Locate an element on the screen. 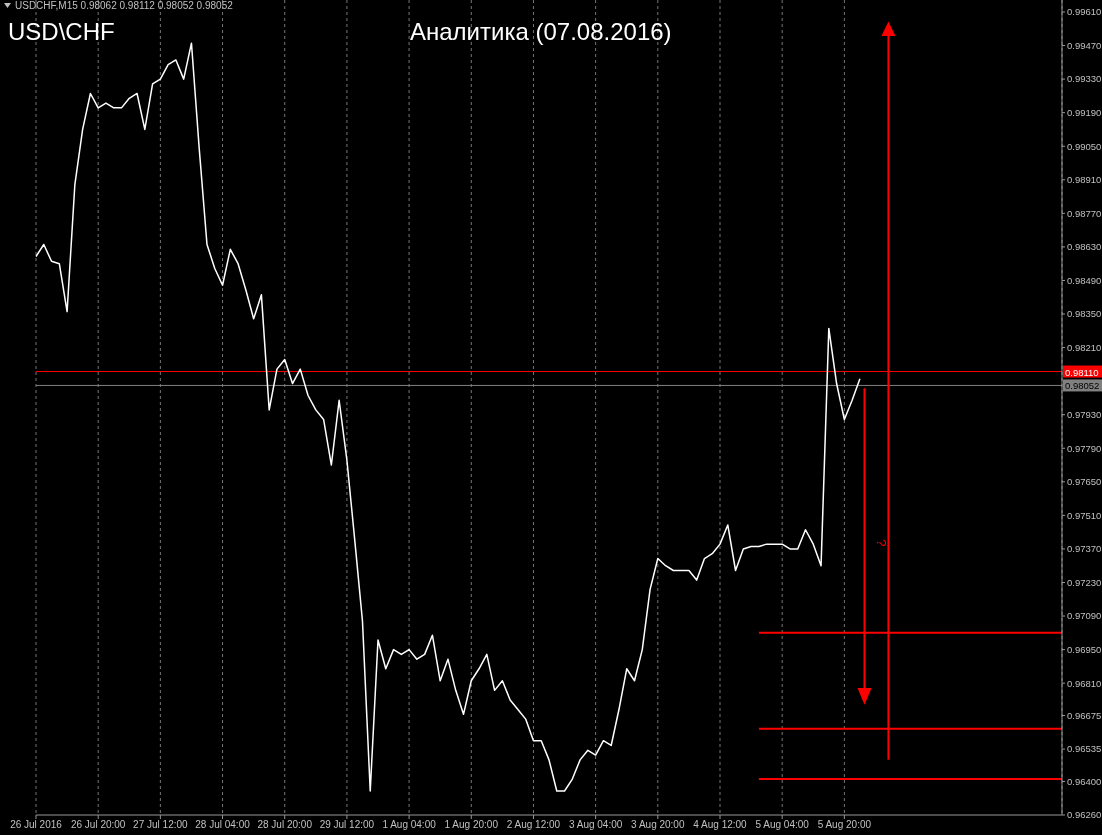  y-tick-label: 0.97930 is located at coordinates (1084, 415).